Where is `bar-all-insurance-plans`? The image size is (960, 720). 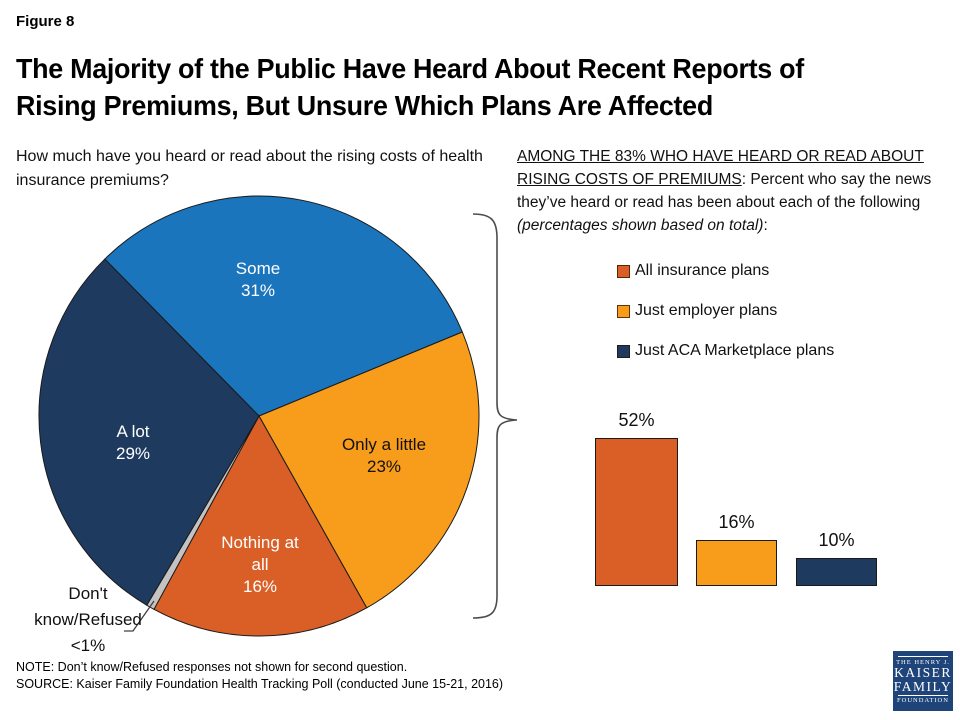 bar-all-insurance-plans is located at coordinates (636, 511).